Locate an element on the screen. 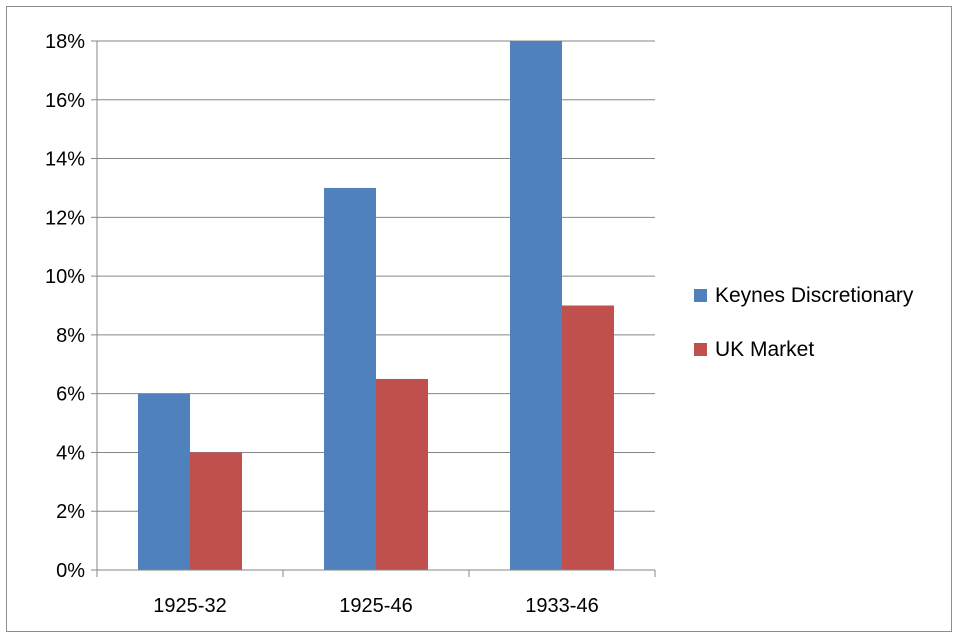 This screenshot has height=639, width=960. x-tick-labels: 1925-32 1925-46 1933-46 is located at coordinates (375, 606).